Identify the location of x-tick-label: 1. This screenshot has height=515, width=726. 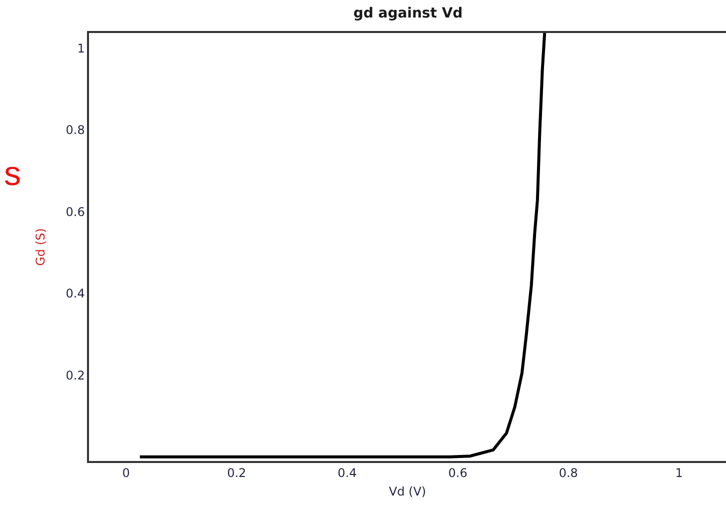
(679, 473).